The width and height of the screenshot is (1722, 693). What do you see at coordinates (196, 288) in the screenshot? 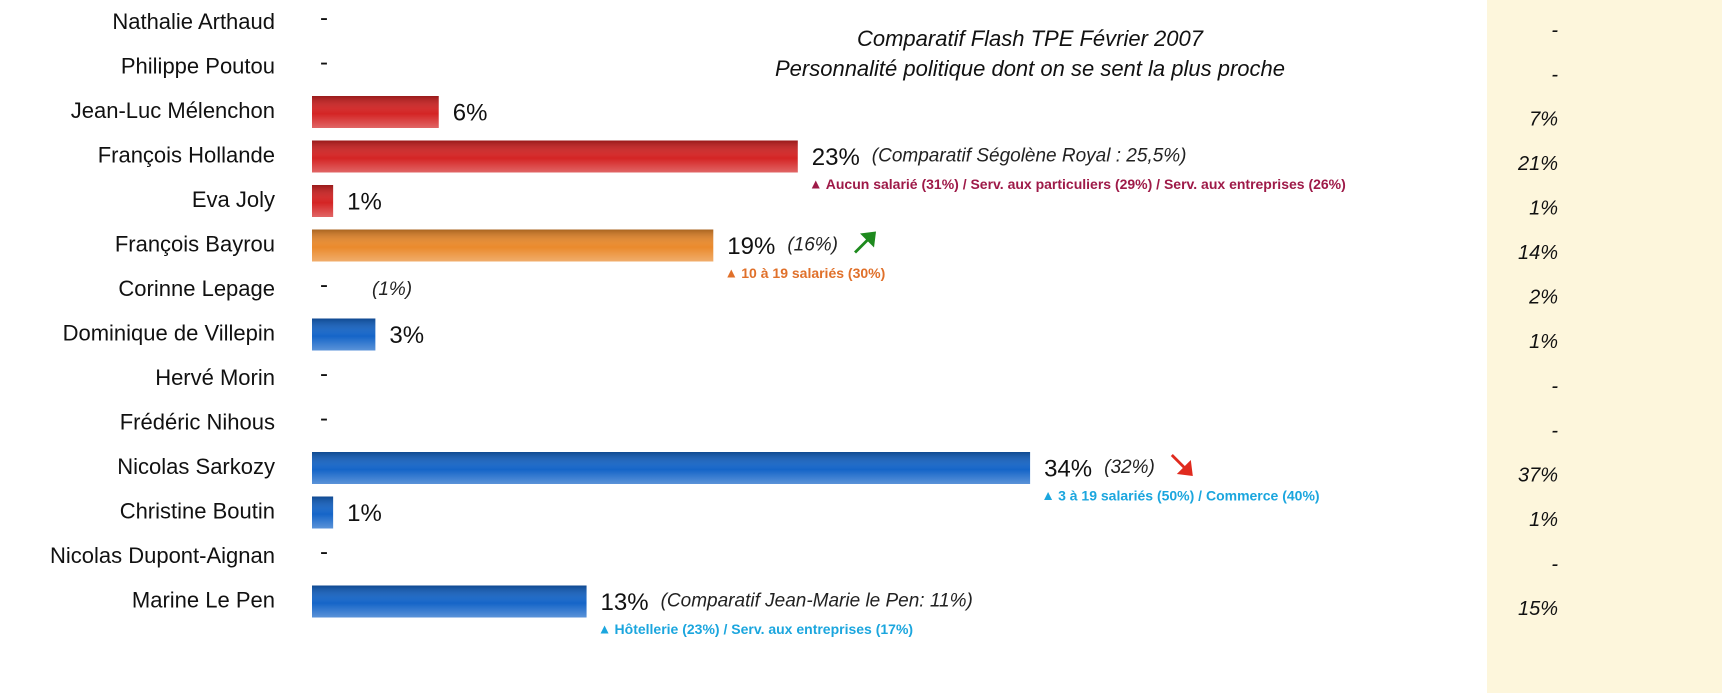
I see `category-label: Corinne Lepage` at bounding box center [196, 288].